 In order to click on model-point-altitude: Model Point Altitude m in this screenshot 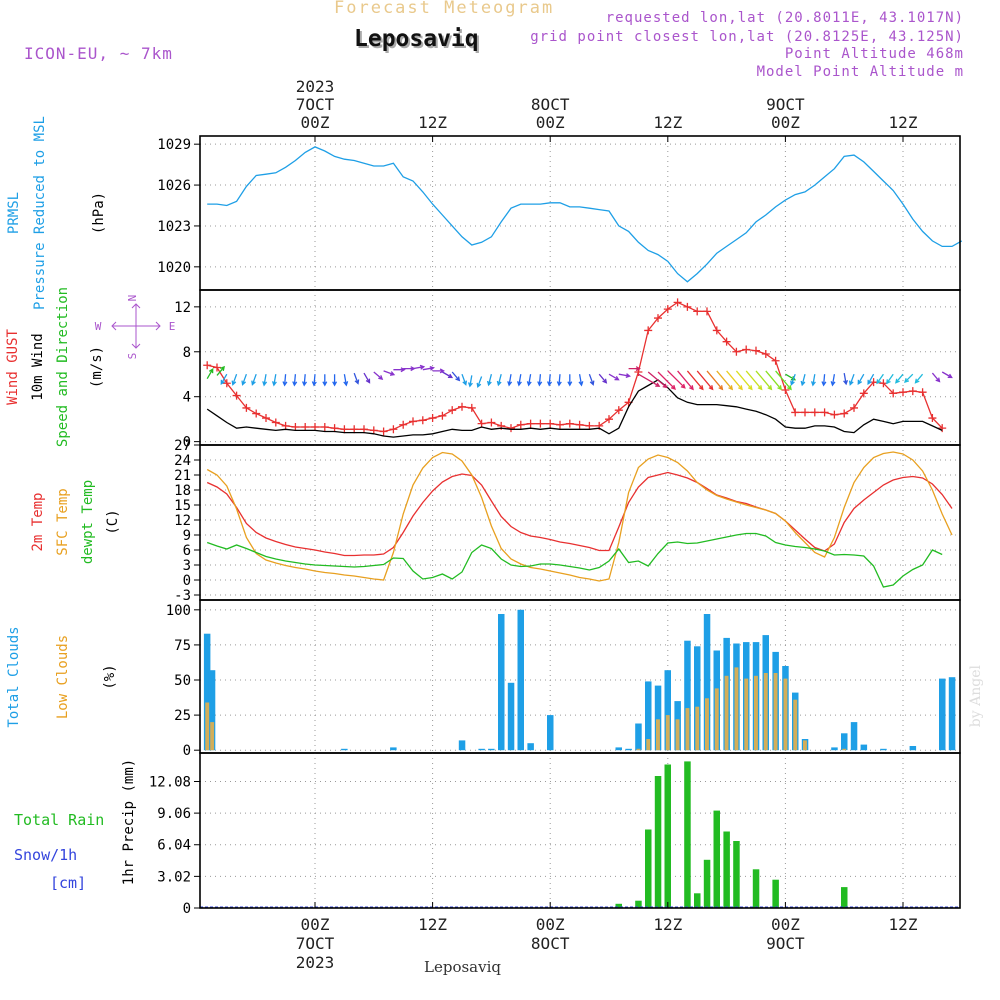, I will do `click(860, 72)`.